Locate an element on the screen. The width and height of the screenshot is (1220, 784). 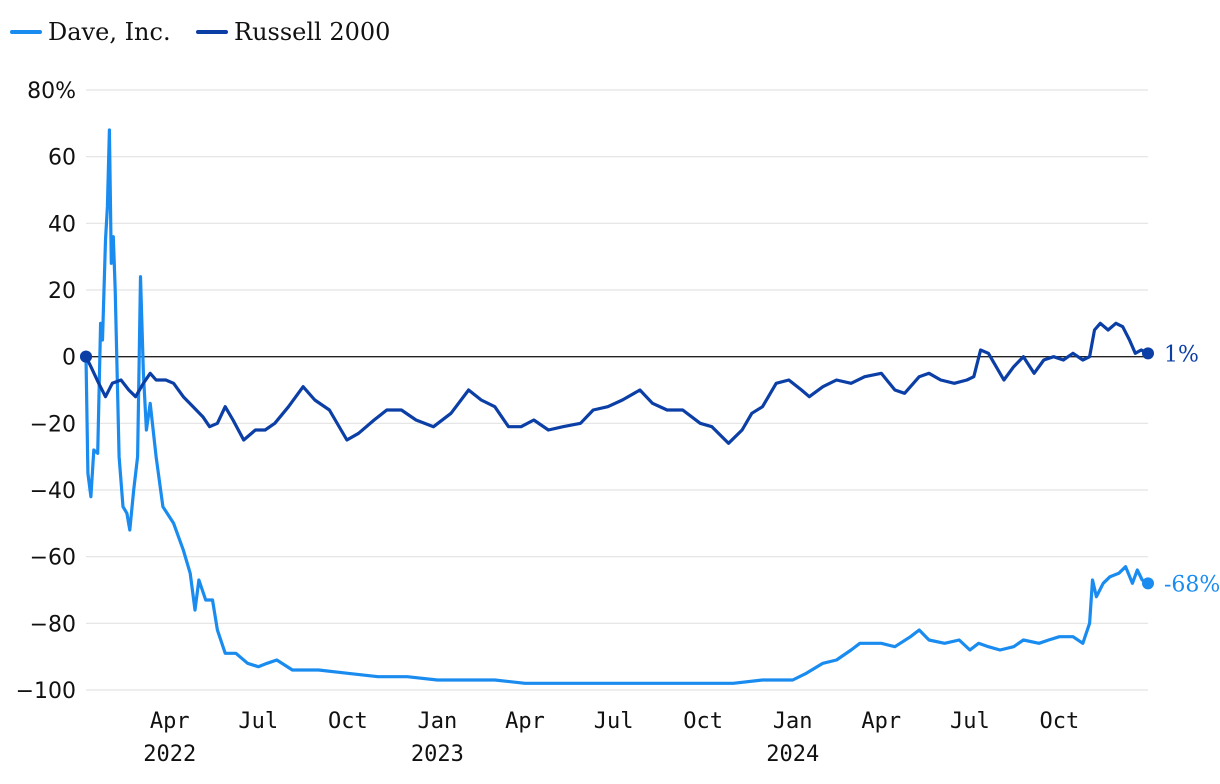
y-tick-label: 0 is located at coordinates (69, 358).